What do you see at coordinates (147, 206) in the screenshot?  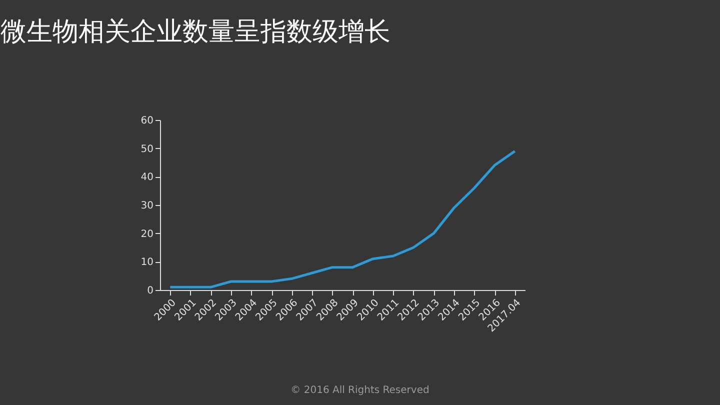 I see `y-tick-label: 30` at bounding box center [147, 206].